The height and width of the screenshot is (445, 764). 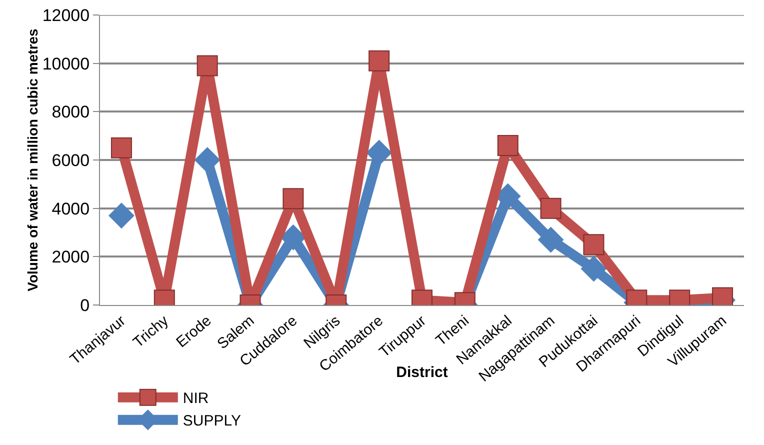 I want to click on y-tick-label: 8000, so click(x=71, y=112).